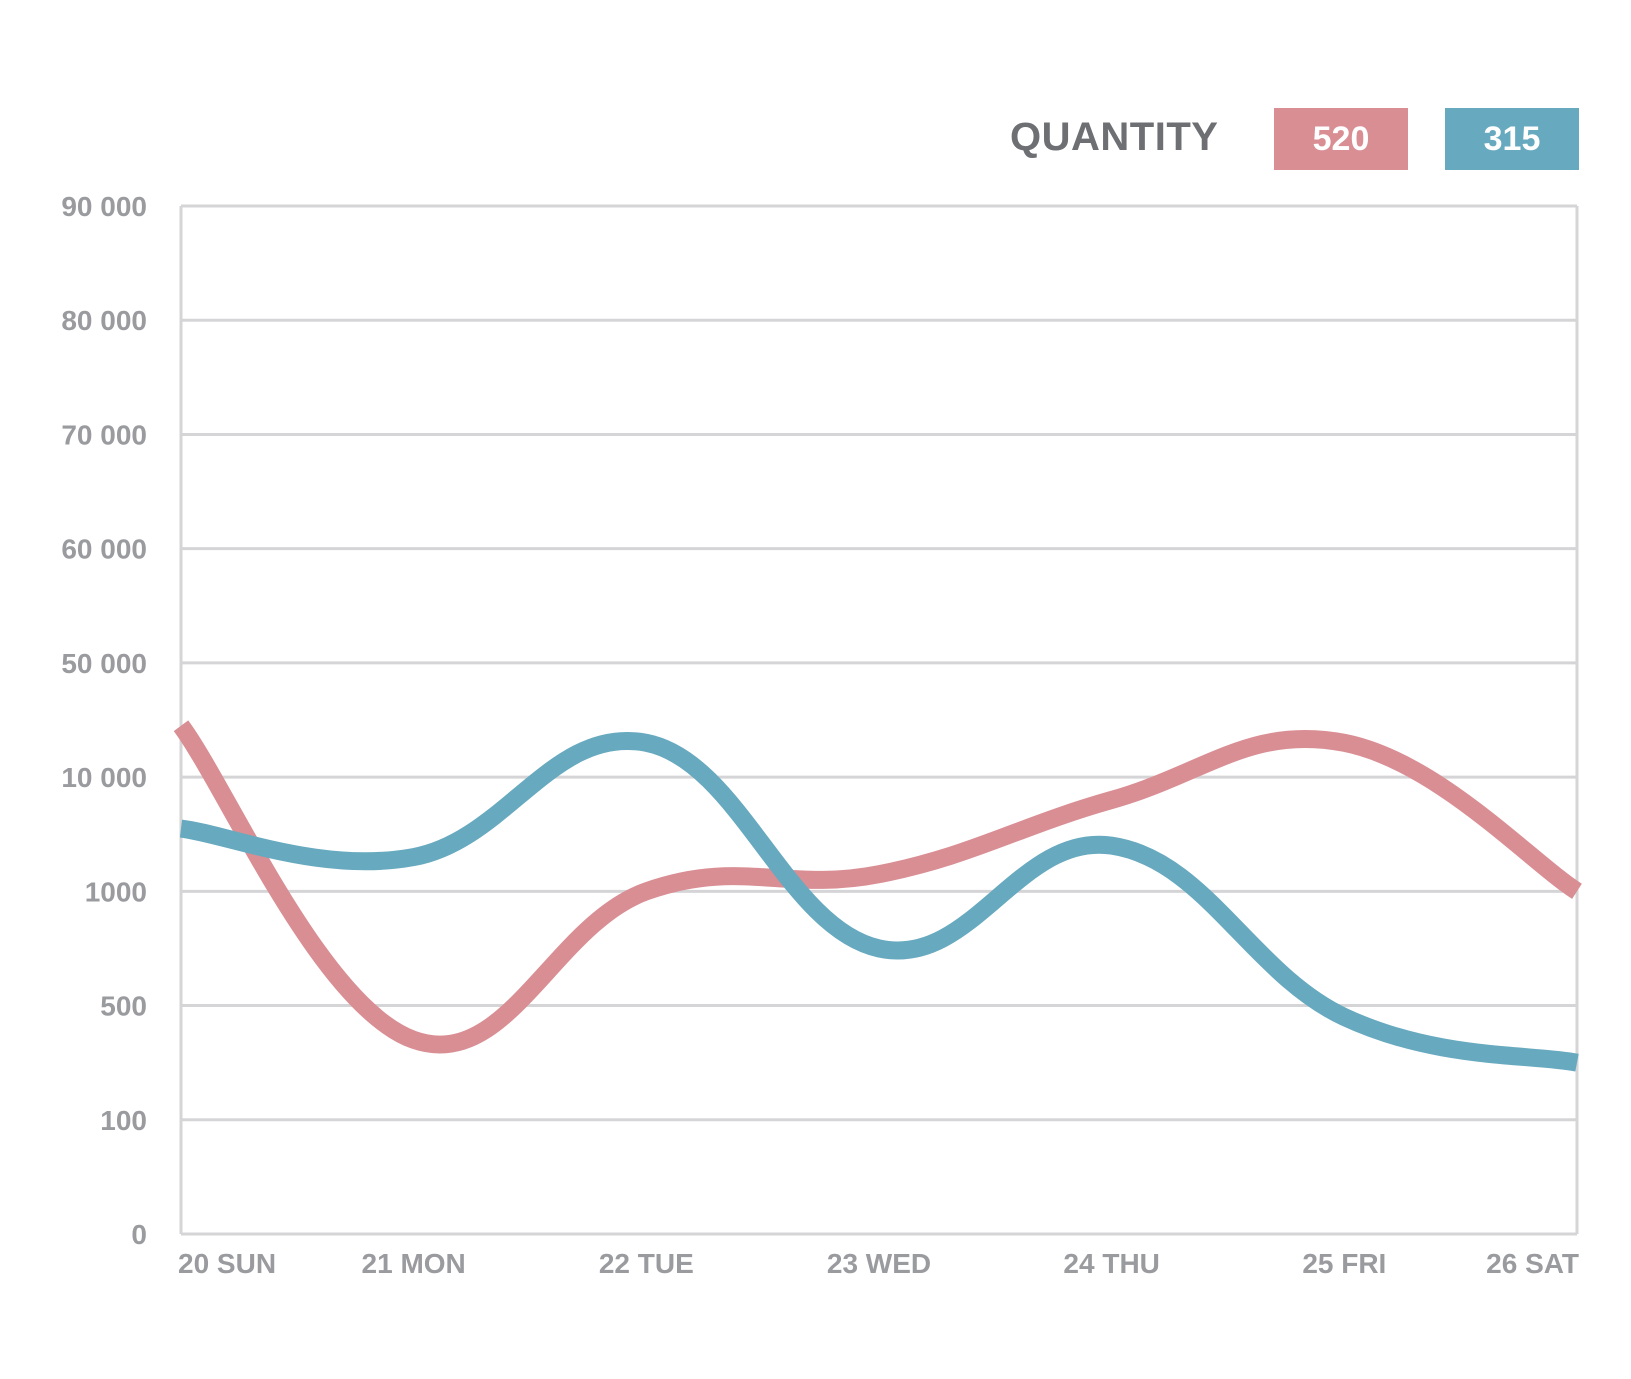 Image resolution: width=1631 pixels, height=1379 pixels. I want to click on x-tick-label: 25 FRI, so click(1344, 1263).